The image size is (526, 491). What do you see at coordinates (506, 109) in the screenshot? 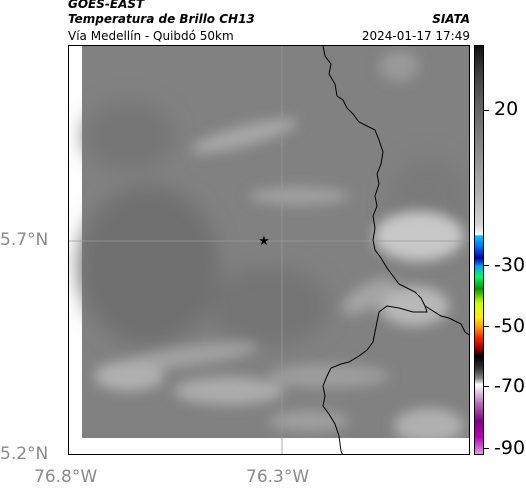
I see `colorbar-label: 20` at bounding box center [506, 109].